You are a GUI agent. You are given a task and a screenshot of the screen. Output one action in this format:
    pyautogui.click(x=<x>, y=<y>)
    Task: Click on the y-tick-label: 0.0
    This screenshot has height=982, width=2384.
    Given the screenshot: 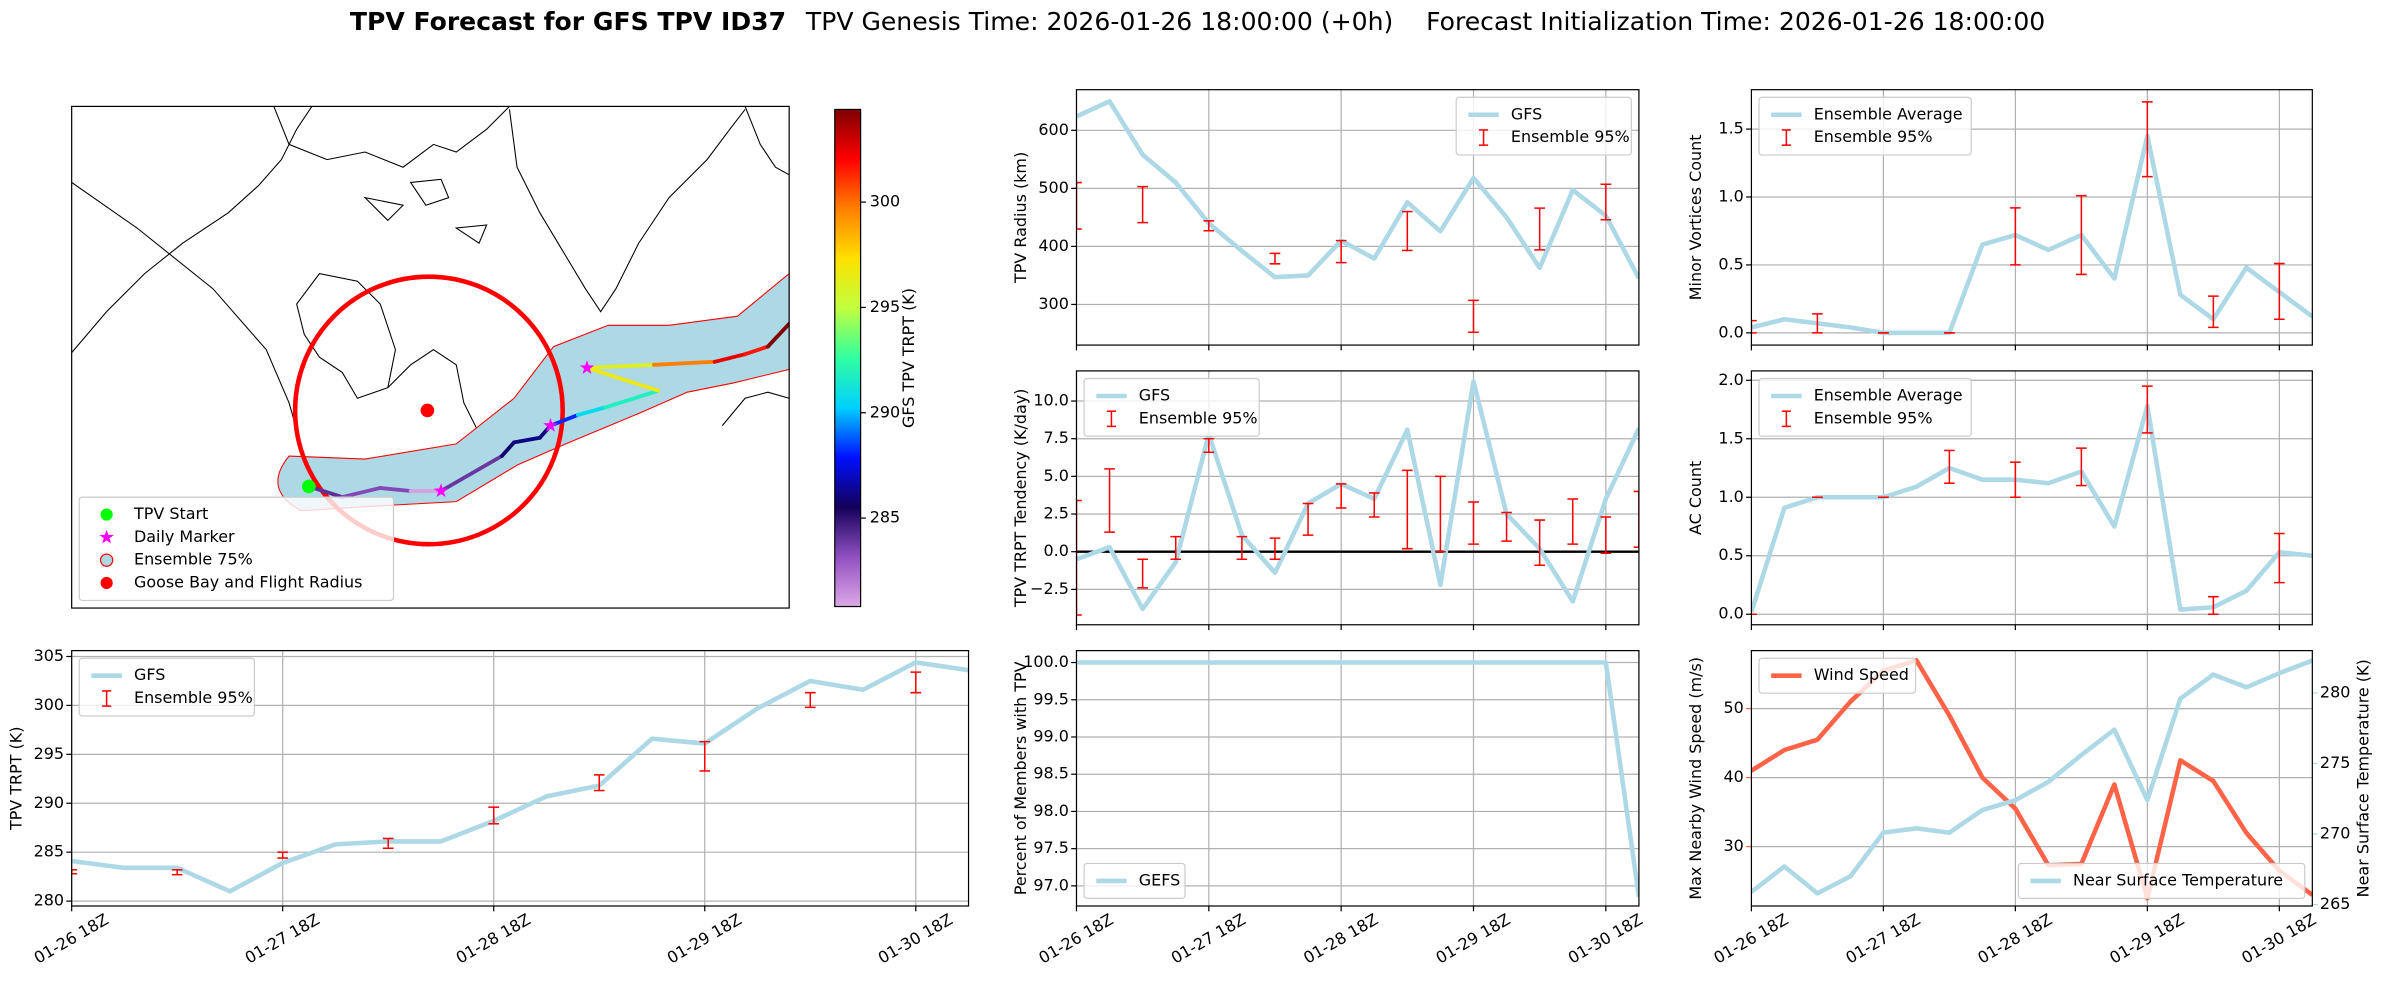 What is the action you would take?
    pyautogui.click(x=1730, y=331)
    